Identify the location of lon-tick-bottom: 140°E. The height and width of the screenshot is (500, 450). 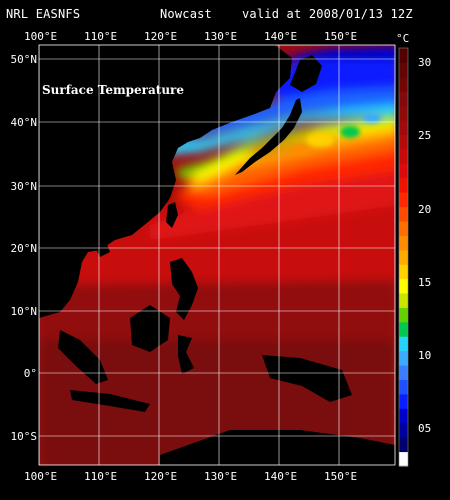
(280, 476).